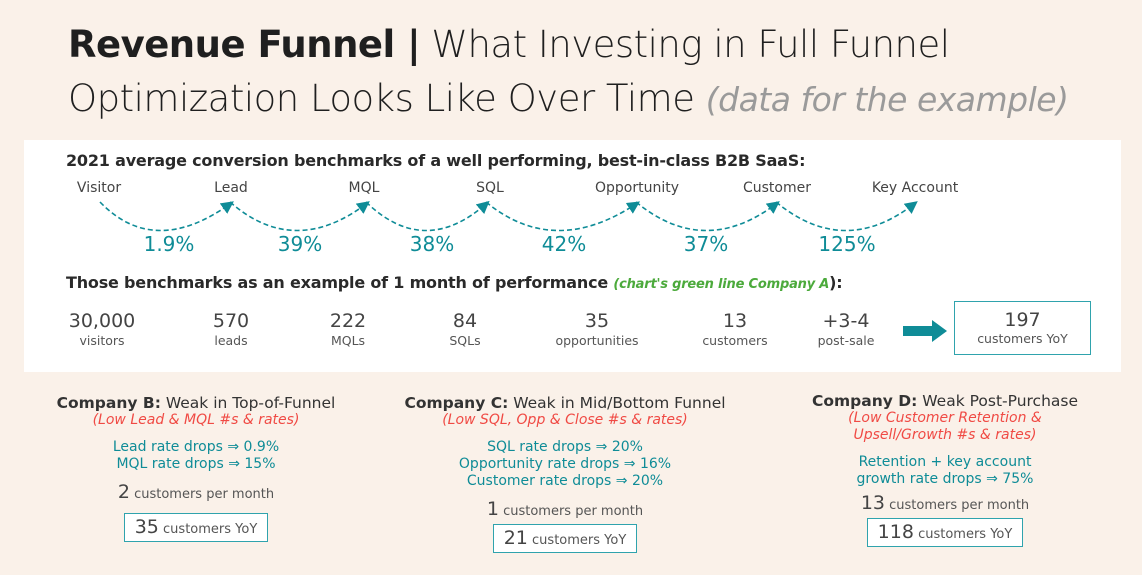 This screenshot has height=575, width=1142. I want to click on performance-note: (chart's green line Company A, so click(721, 284).